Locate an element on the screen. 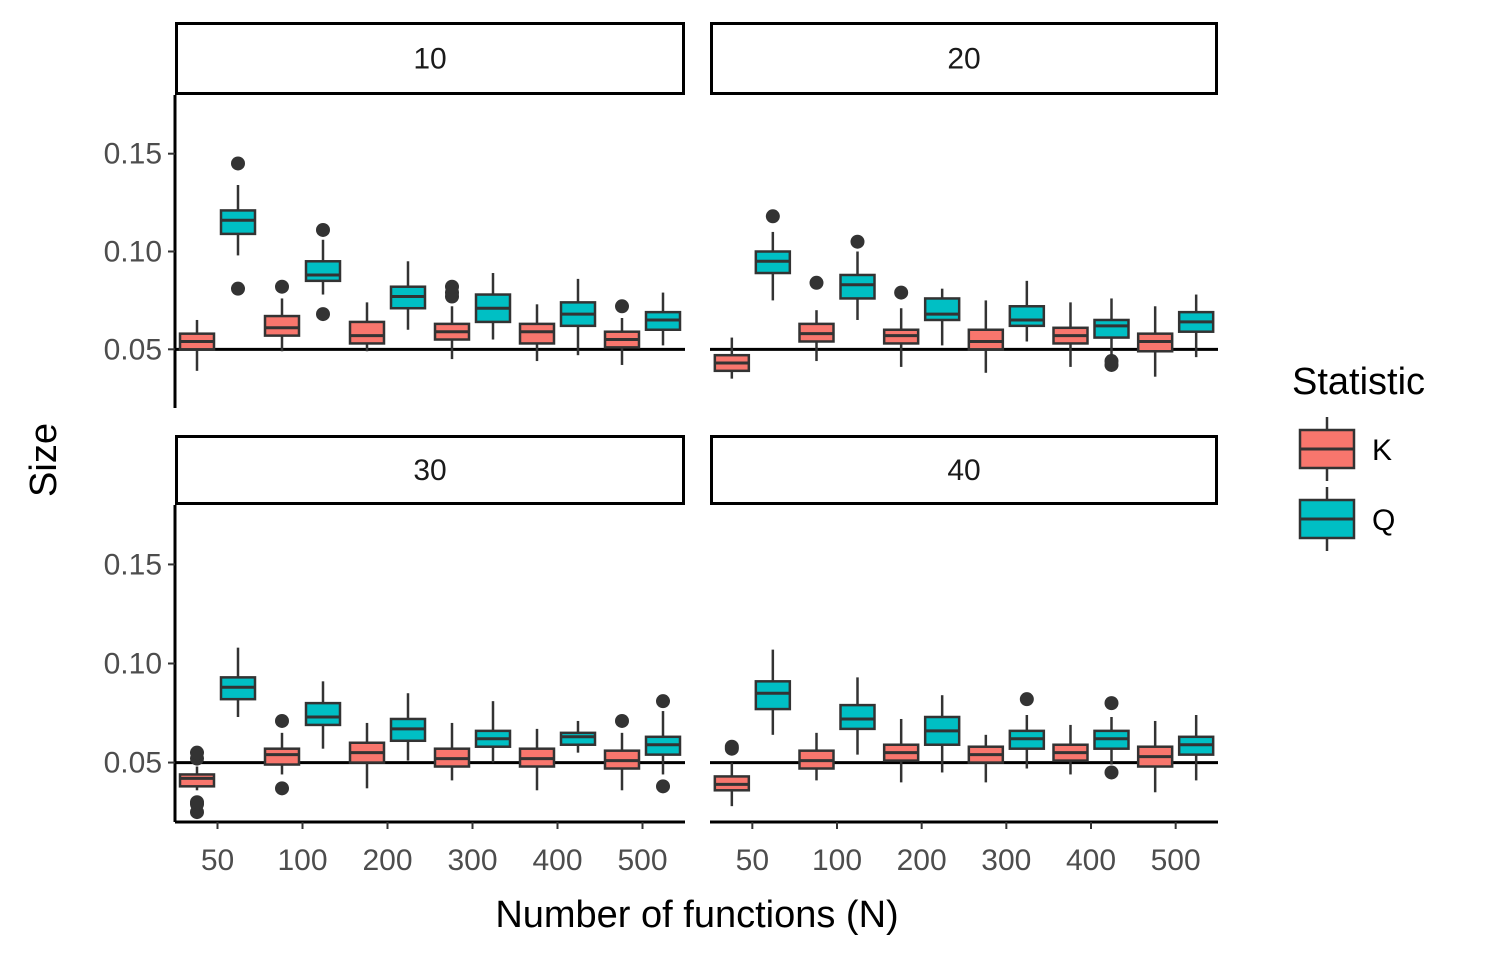  legend-label-K: K is located at coordinates (1382, 450).